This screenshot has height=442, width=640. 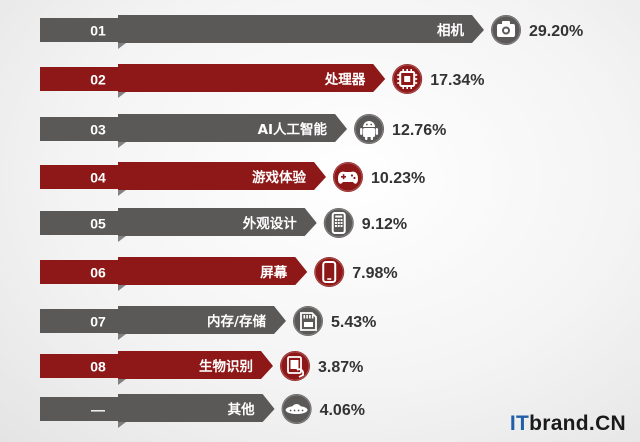 What do you see at coordinates (369, 129) in the screenshot?
I see `android-robot-icon` at bounding box center [369, 129].